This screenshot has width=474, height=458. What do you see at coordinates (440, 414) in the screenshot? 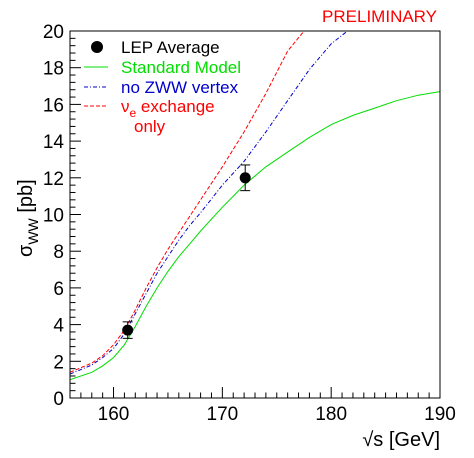
I see `x-tick-label: 190` at bounding box center [440, 414].